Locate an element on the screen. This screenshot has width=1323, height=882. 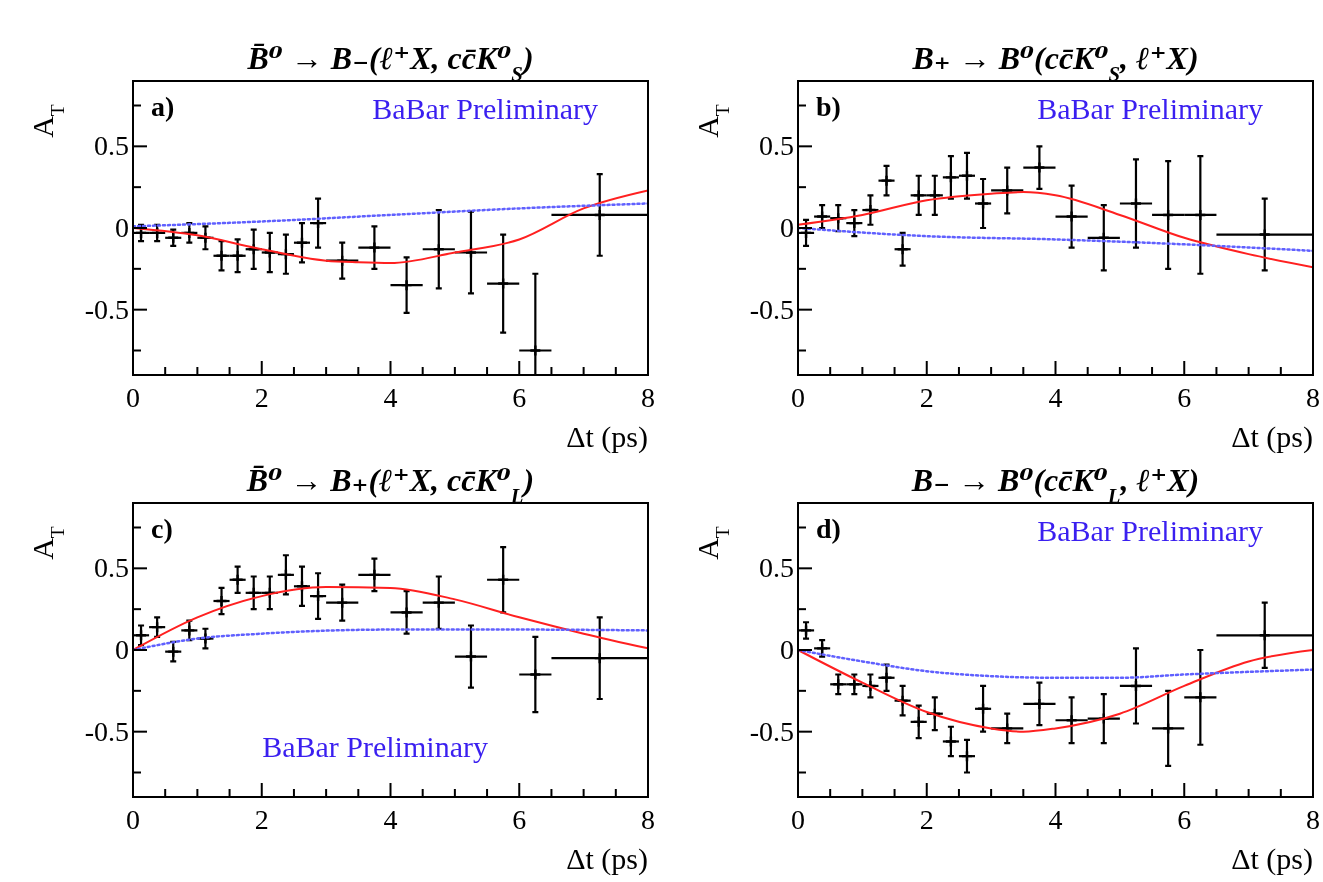
annotation: a) is located at coordinates (163, 106).